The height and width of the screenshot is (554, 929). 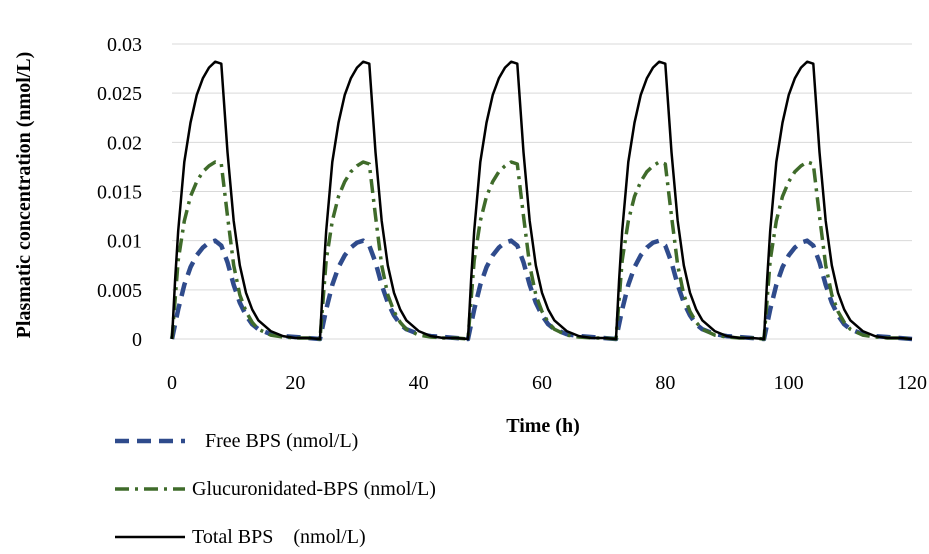 I want to click on y-tick-label: 0, so click(x=137, y=340).